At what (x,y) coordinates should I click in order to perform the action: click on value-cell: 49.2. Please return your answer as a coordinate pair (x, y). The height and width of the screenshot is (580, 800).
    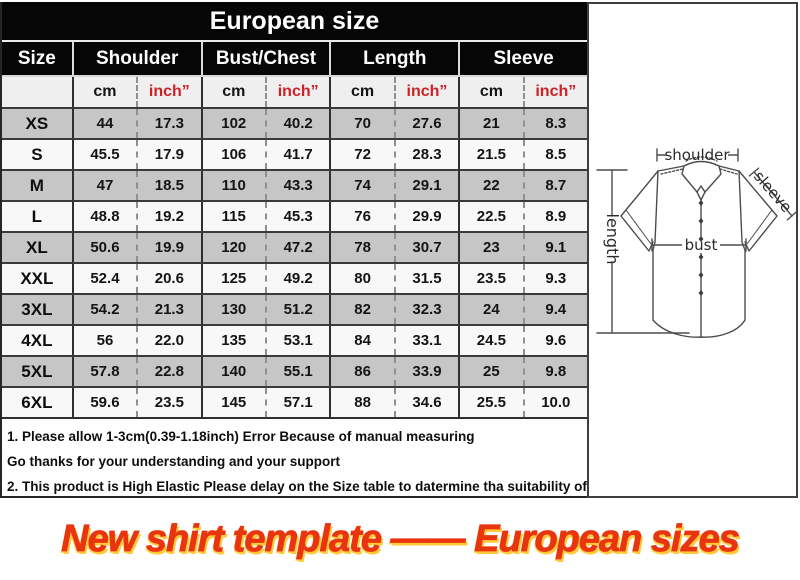
    Looking at the image, I should click on (296, 278).